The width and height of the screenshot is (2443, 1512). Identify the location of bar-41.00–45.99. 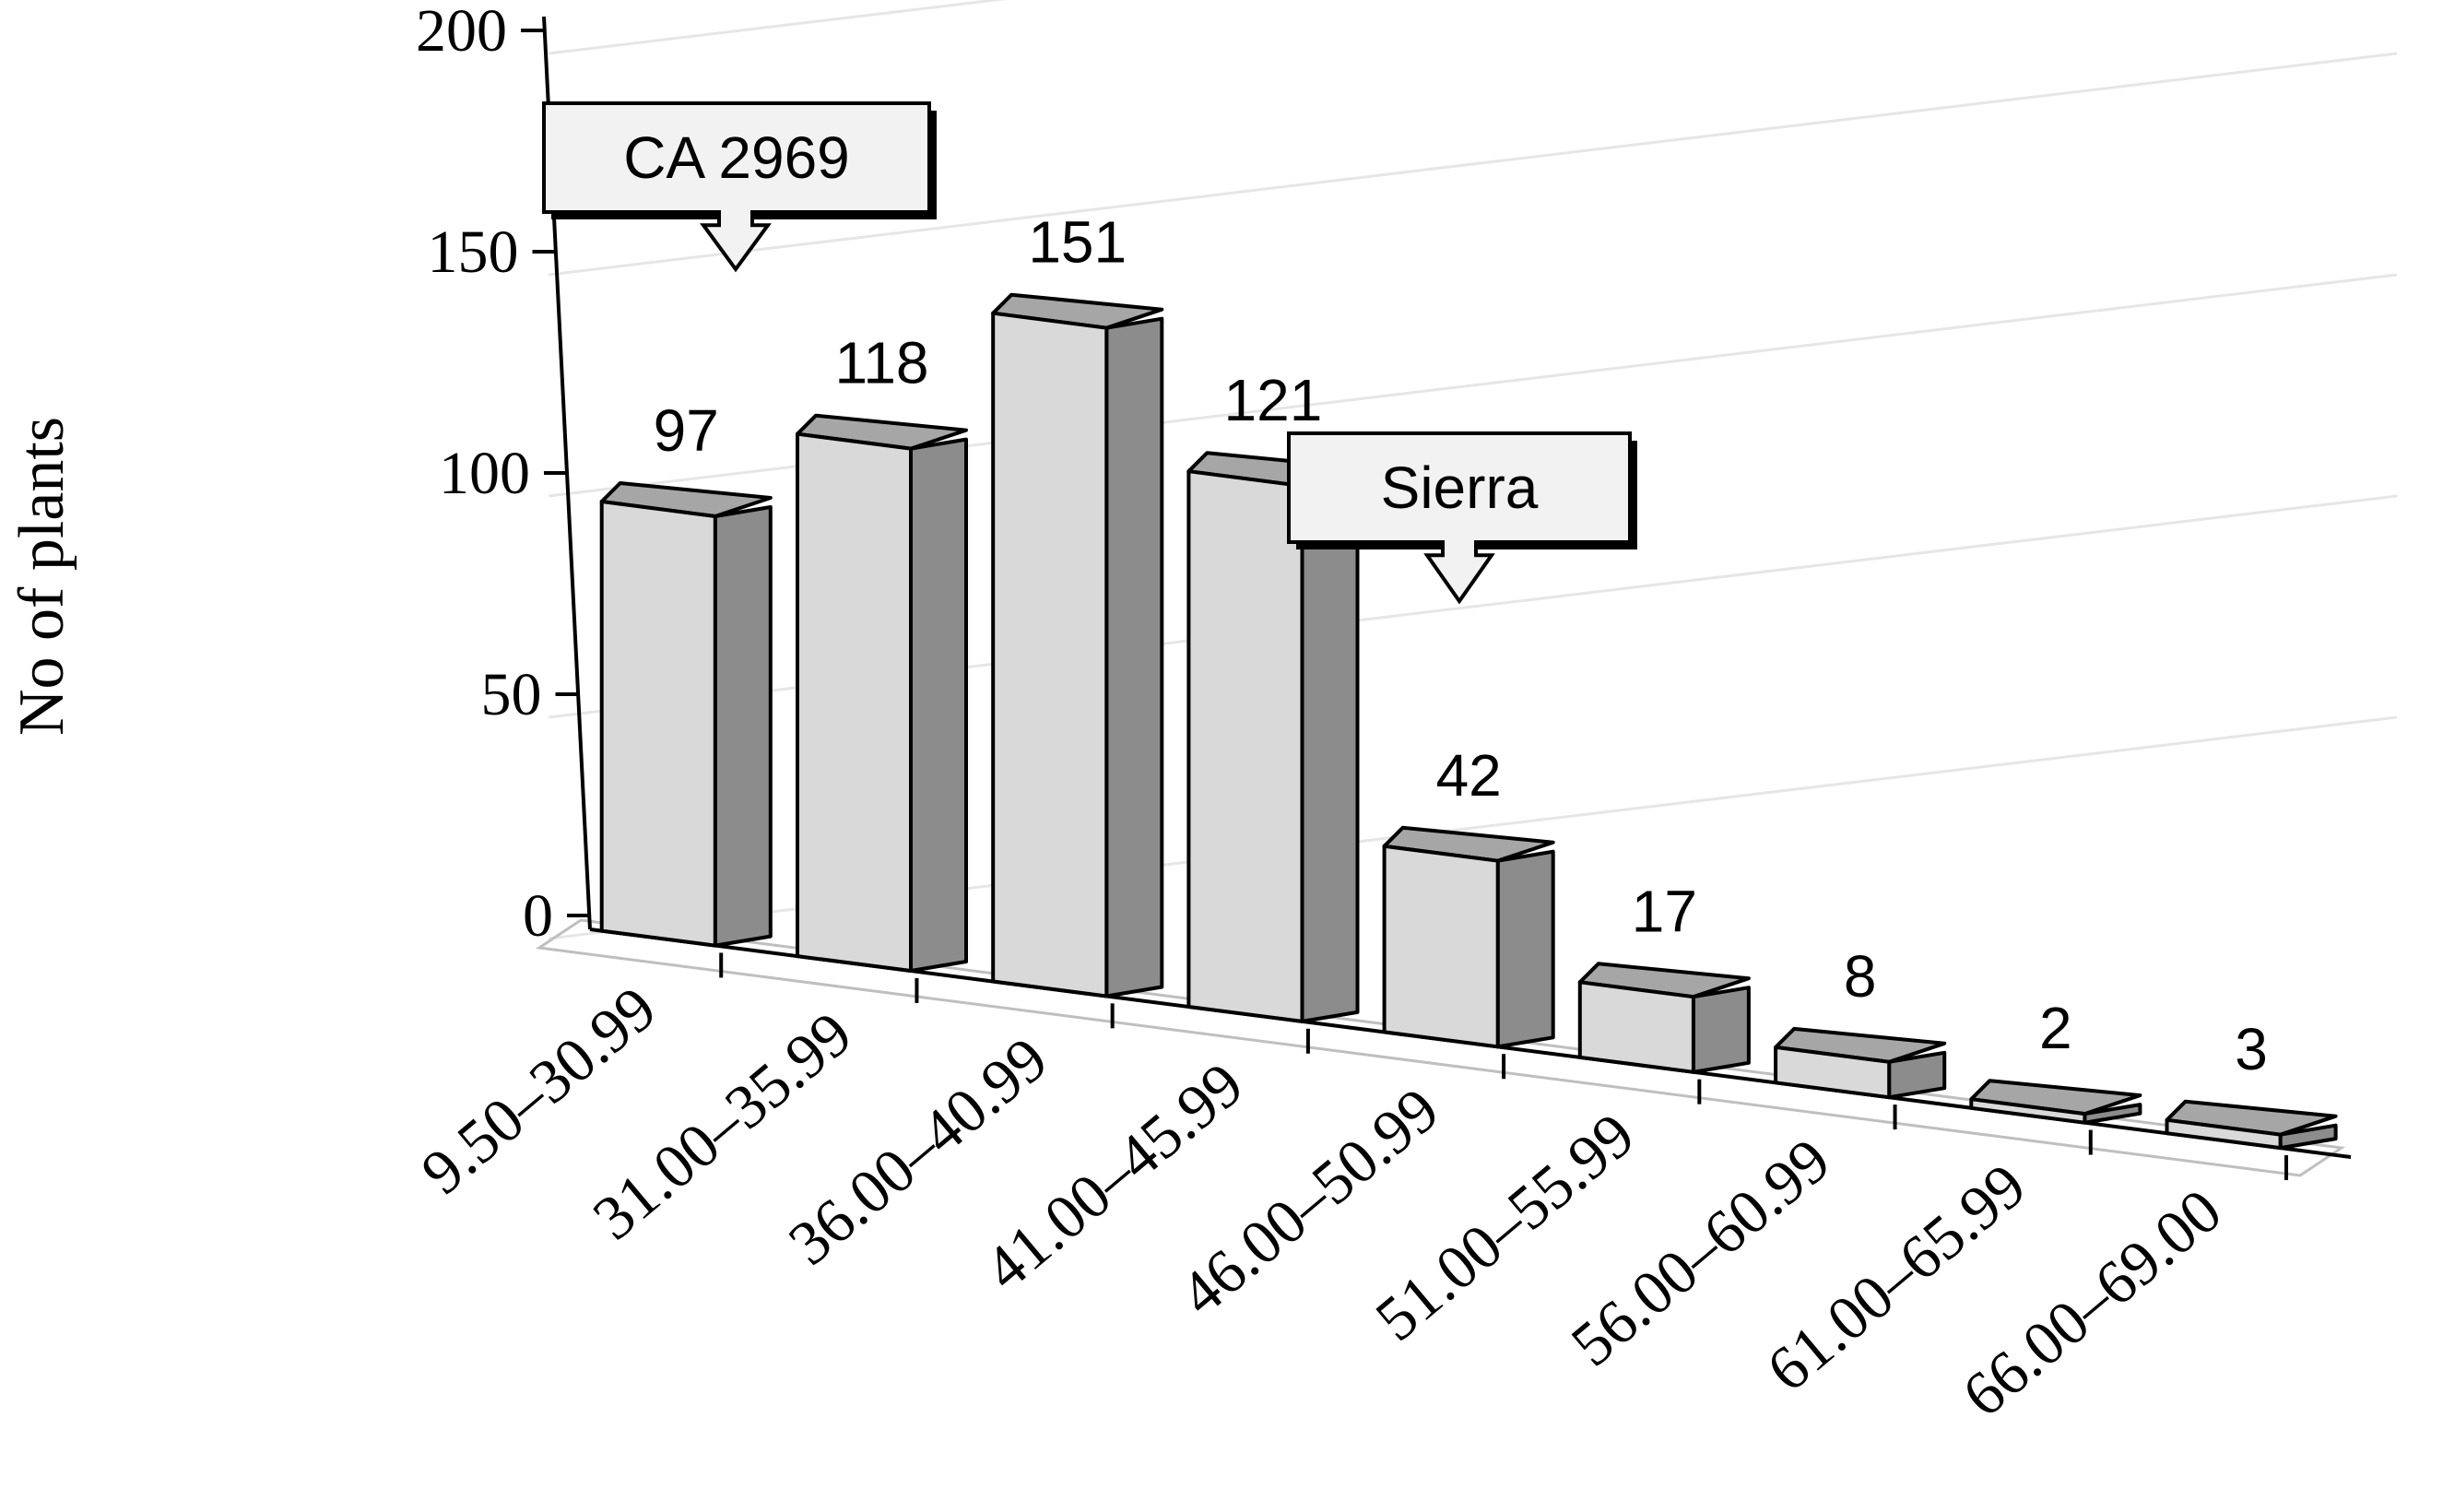
(1273, 737).